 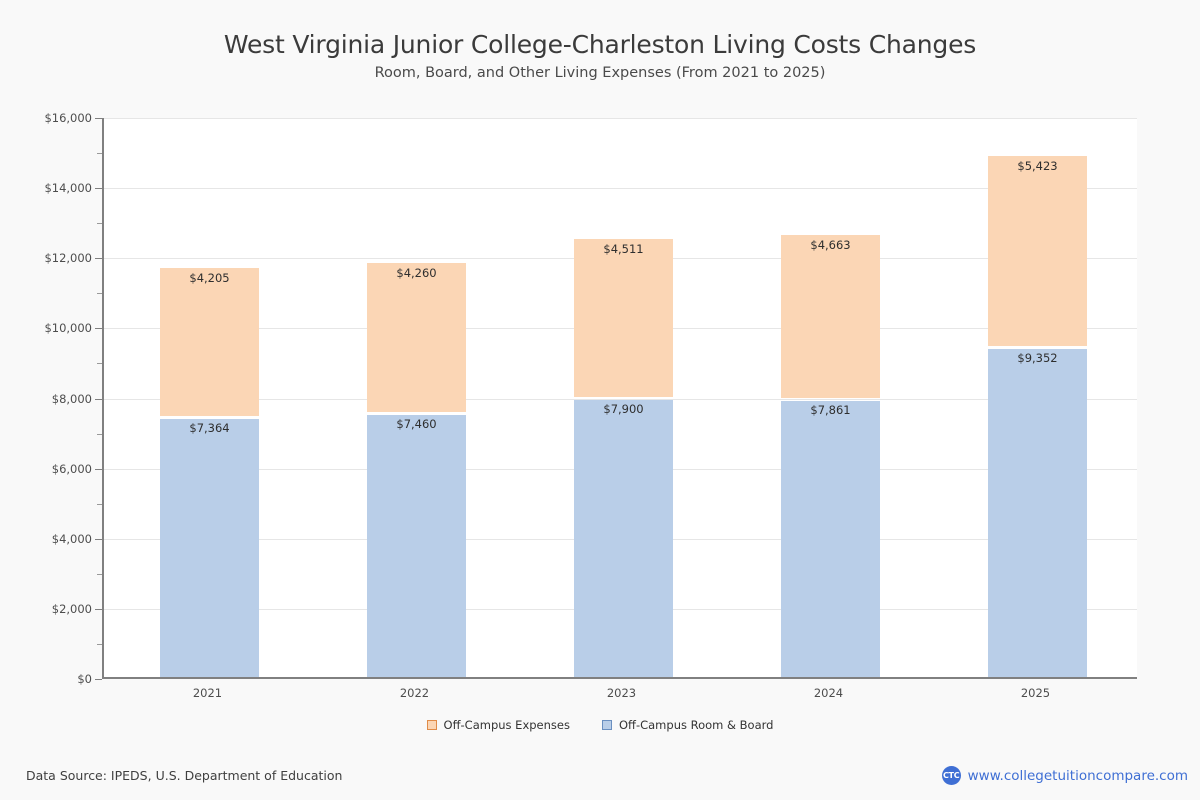 I want to click on brand-url-label: www.collegetuitioncompare.com, so click(x=1077, y=775).